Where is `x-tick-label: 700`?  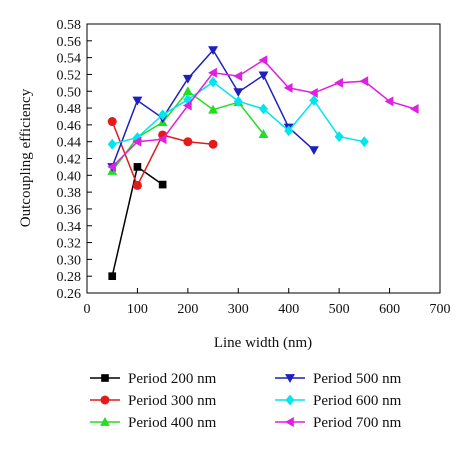
x-tick-label: 700 is located at coordinates (440, 309).